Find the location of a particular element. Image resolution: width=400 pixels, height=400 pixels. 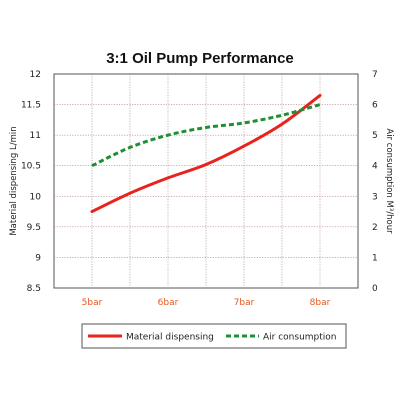

right-tick-label: 7 is located at coordinates (375, 75).